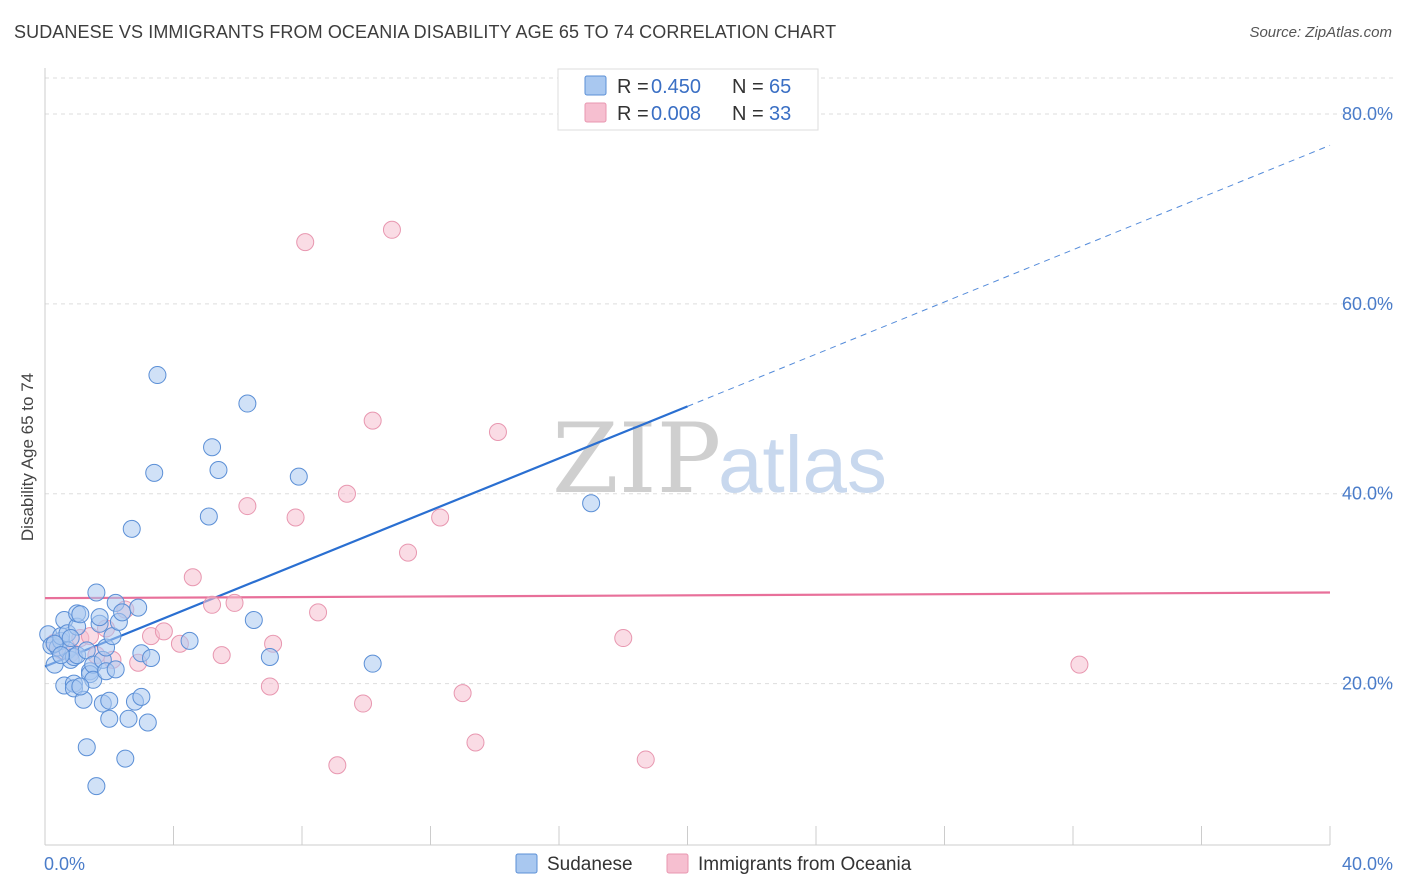 The image size is (1406, 892). I want to click on top-legend: R = 0.450 N = 65 R = 0.008 N = 33, so click(688, 99).